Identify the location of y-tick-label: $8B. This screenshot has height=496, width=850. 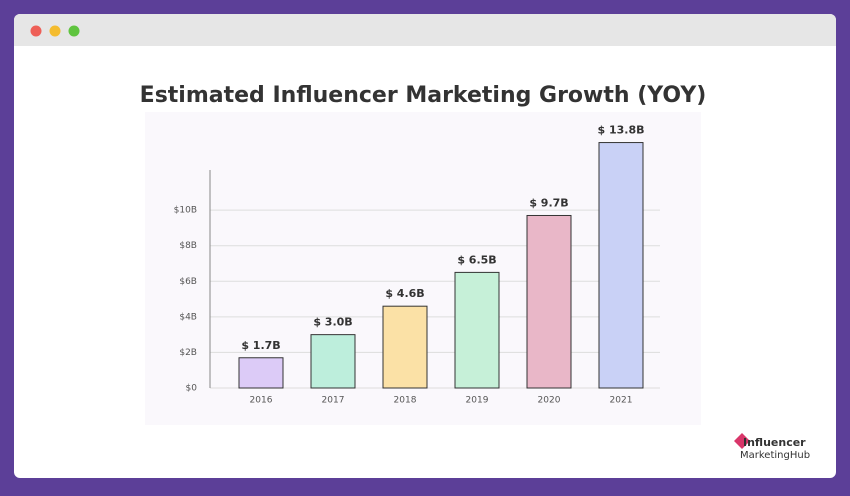
(188, 246).